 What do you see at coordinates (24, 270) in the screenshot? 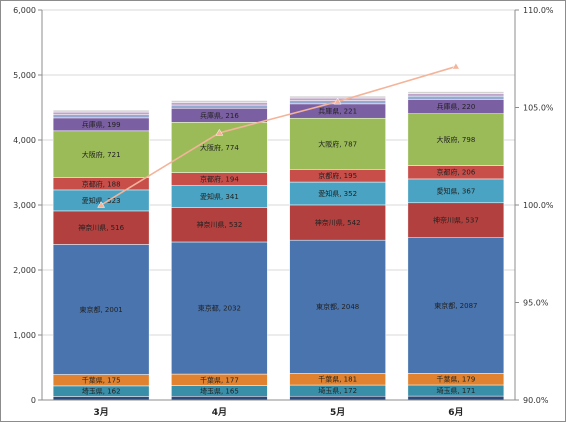
I see `y-tick-label: 2,000` at bounding box center [24, 270].